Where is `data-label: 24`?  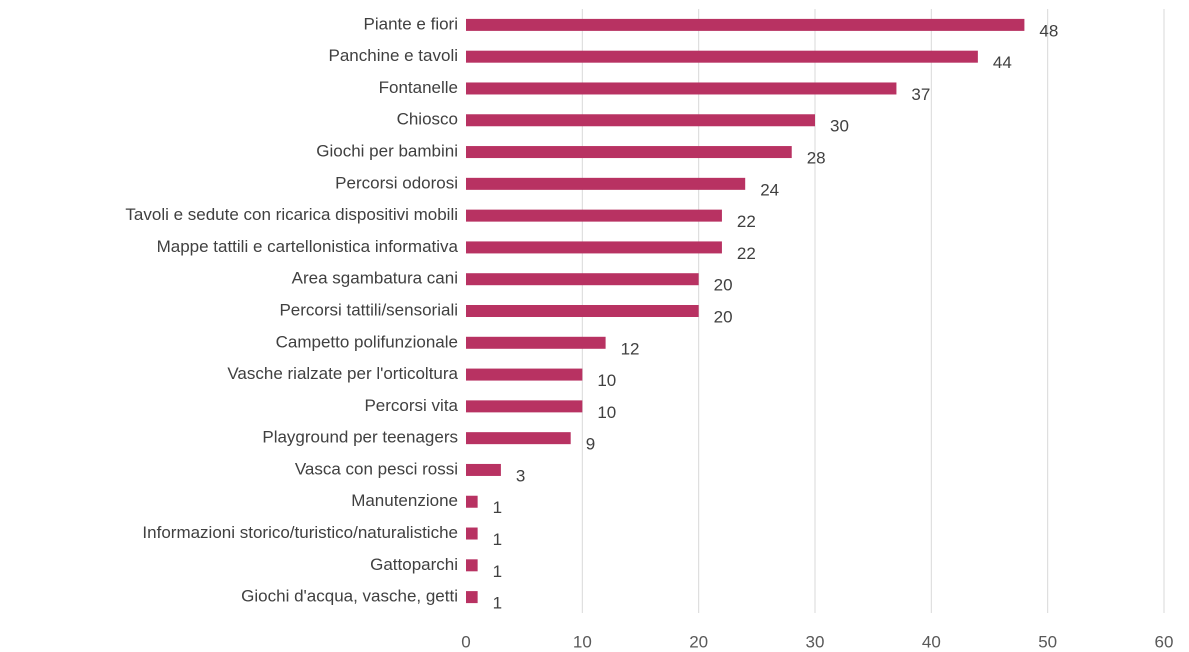 data-label: 24 is located at coordinates (769, 189).